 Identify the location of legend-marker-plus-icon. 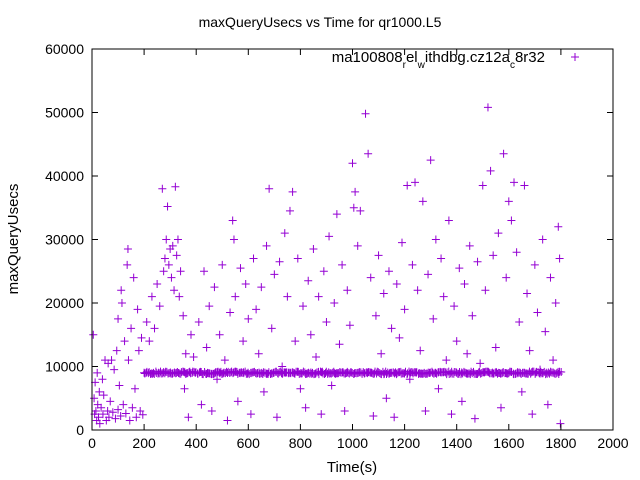
(575, 57).